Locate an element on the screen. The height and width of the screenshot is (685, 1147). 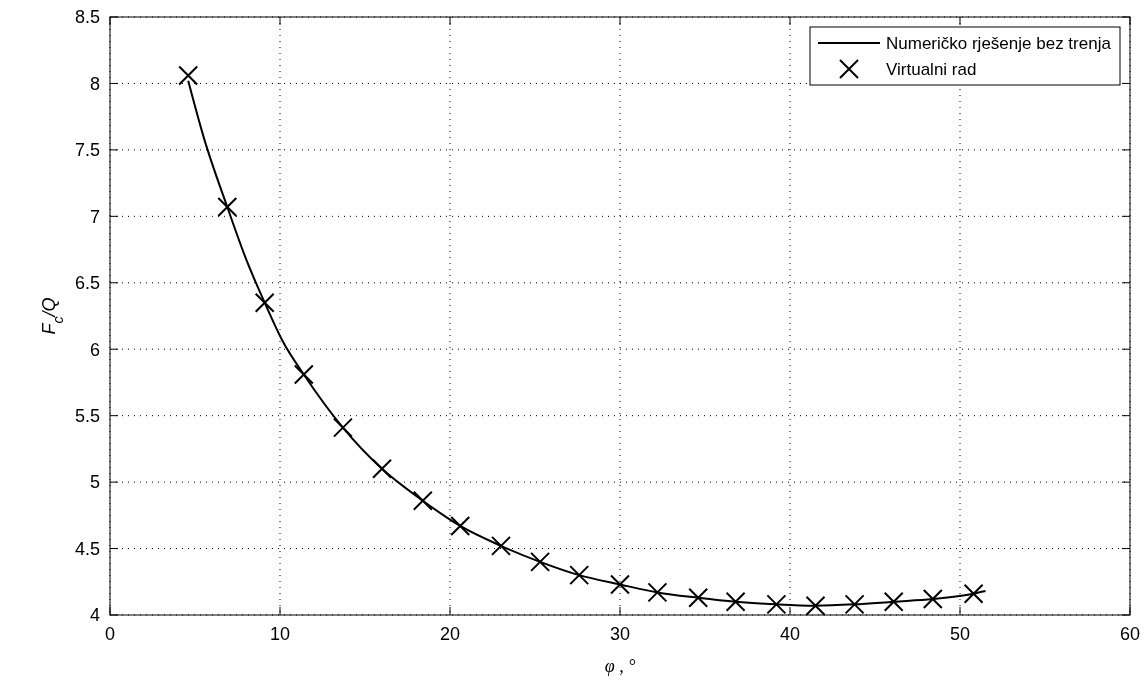
y-tick-label: 6 is located at coordinates (94, 349).